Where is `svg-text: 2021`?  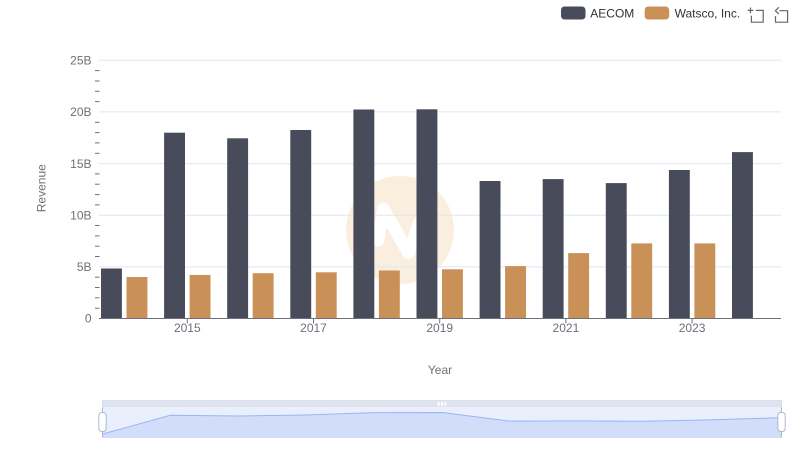 svg-text: 2021 is located at coordinates (566, 328).